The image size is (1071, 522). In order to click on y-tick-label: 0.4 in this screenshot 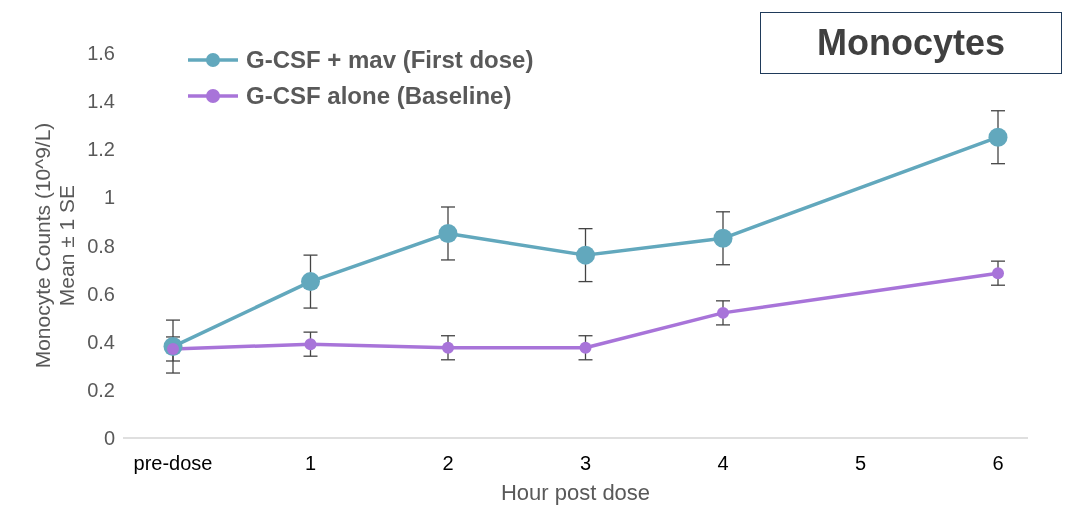, I will do `click(101, 341)`.